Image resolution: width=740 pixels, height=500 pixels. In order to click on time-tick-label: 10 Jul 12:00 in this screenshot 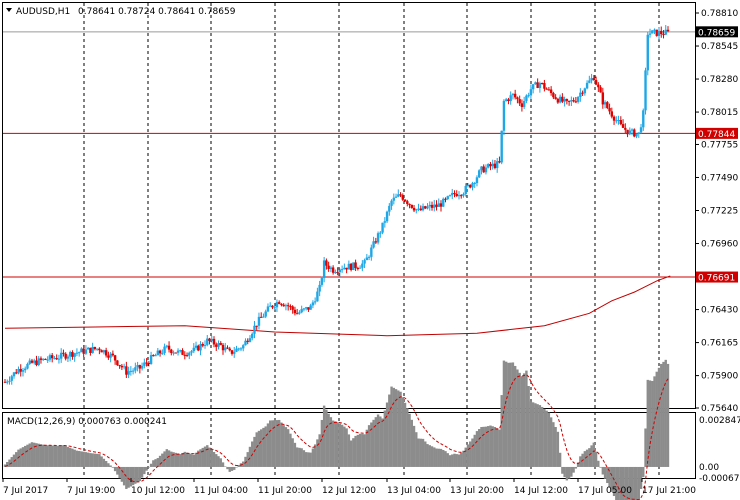, I will do `click(158, 491)`.